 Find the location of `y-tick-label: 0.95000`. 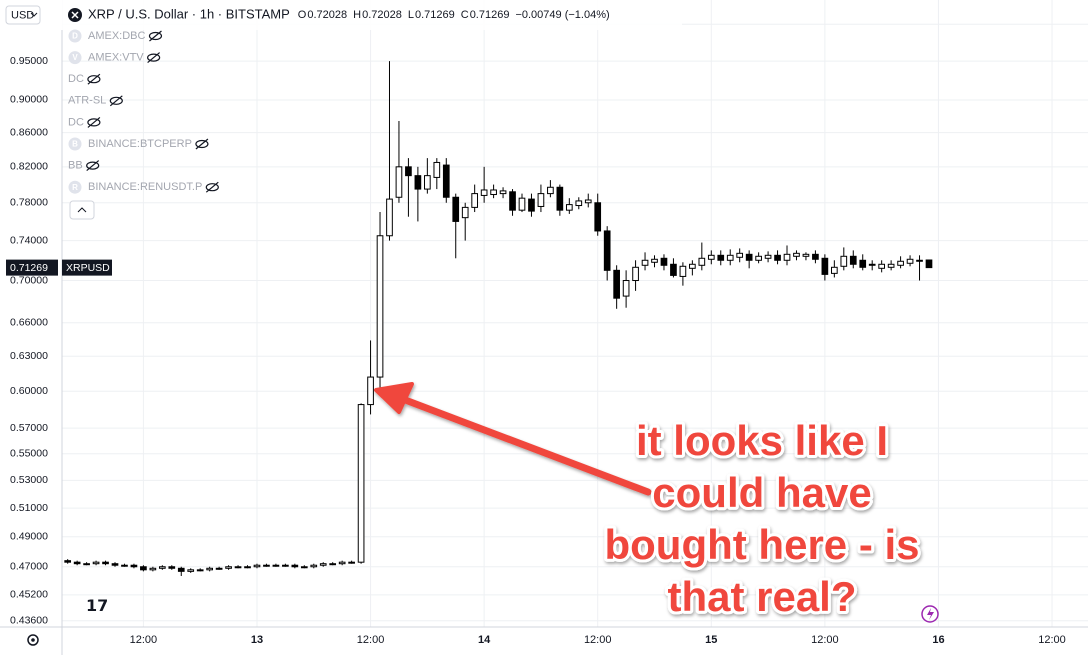

y-tick-label: 0.95000 is located at coordinates (29, 61).